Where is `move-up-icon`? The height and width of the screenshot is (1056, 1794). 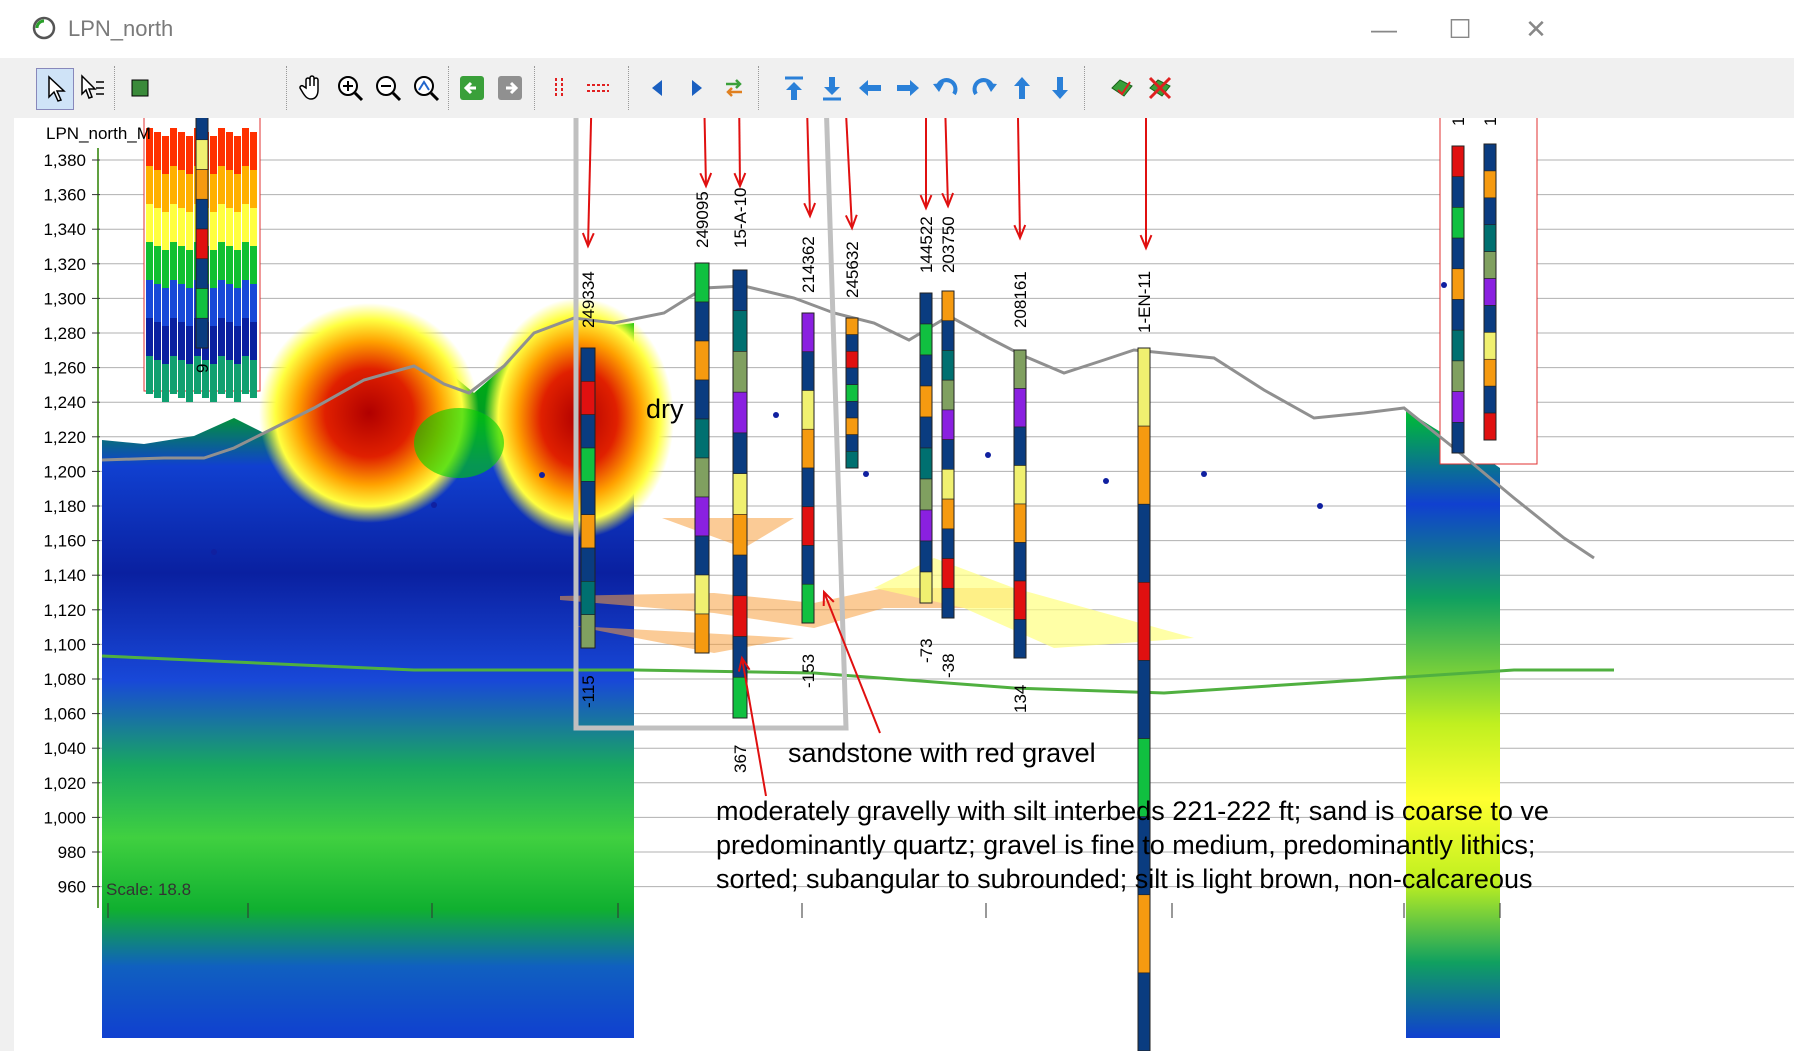
move-up-icon is located at coordinates (1022, 88).